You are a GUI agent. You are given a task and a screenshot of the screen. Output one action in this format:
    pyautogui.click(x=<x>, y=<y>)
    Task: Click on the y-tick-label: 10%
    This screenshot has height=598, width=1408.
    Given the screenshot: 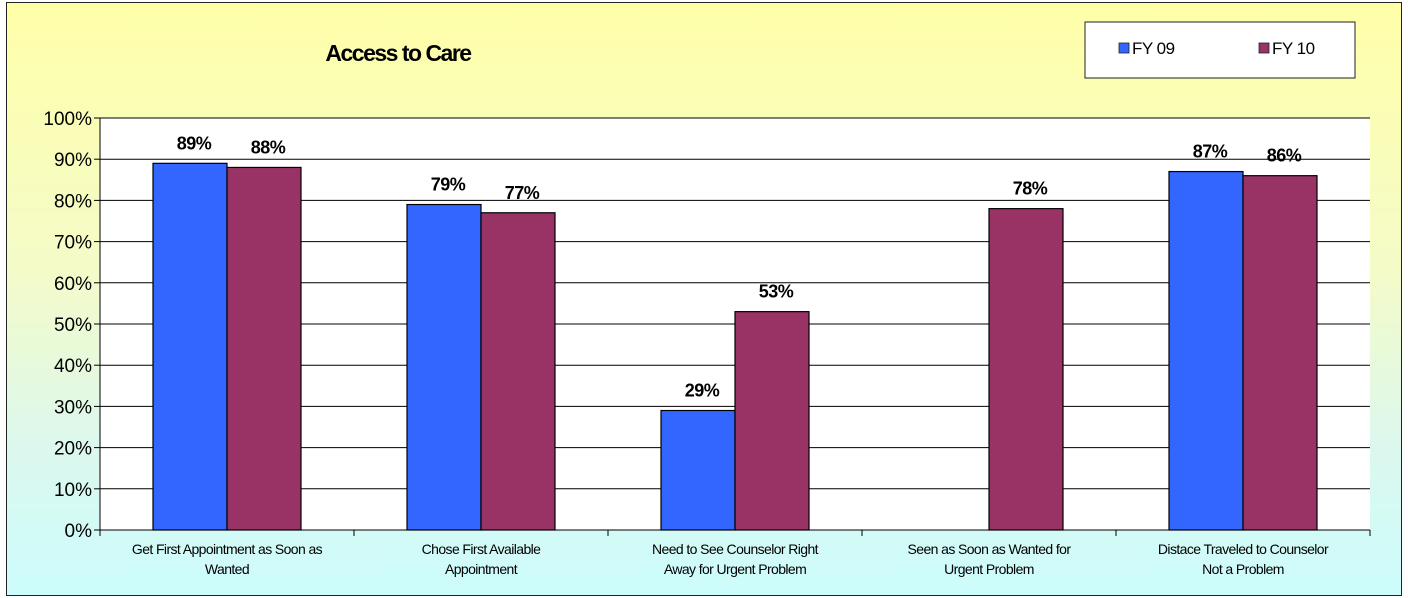 What is the action you would take?
    pyautogui.click(x=73, y=490)
    